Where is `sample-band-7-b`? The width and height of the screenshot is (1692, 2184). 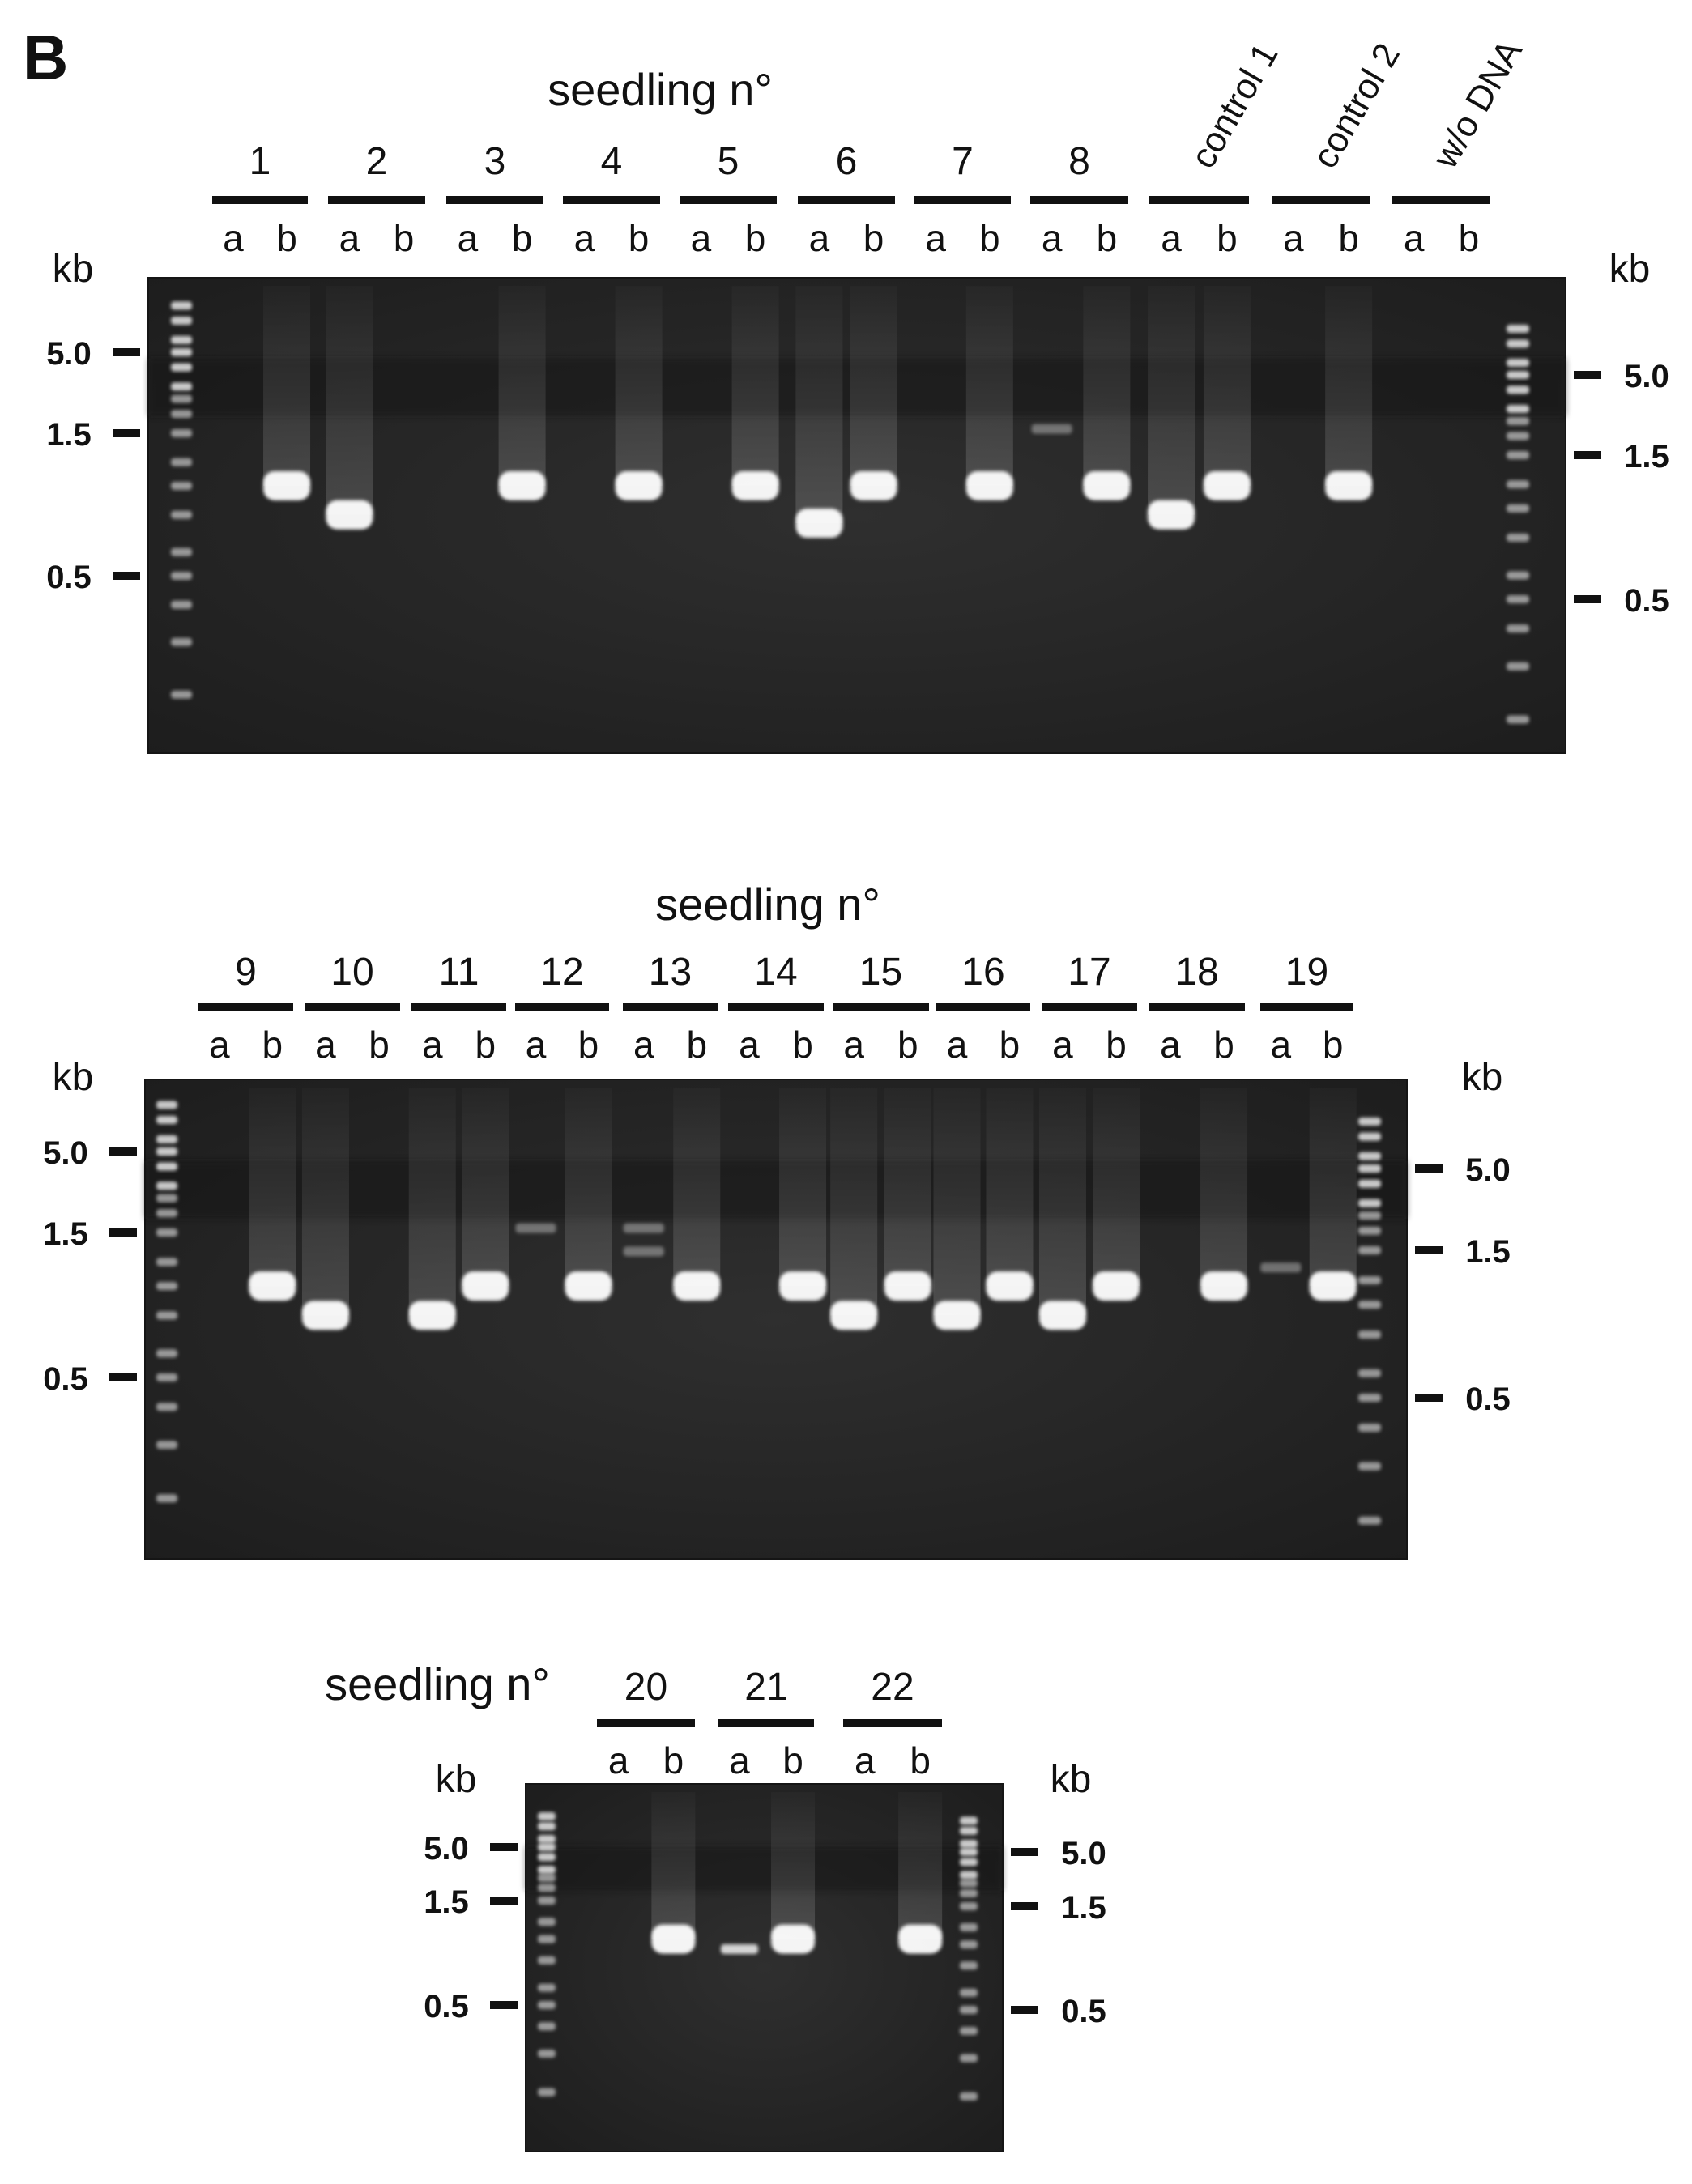 sample-band-7-b is located at coordinates (989, 393).